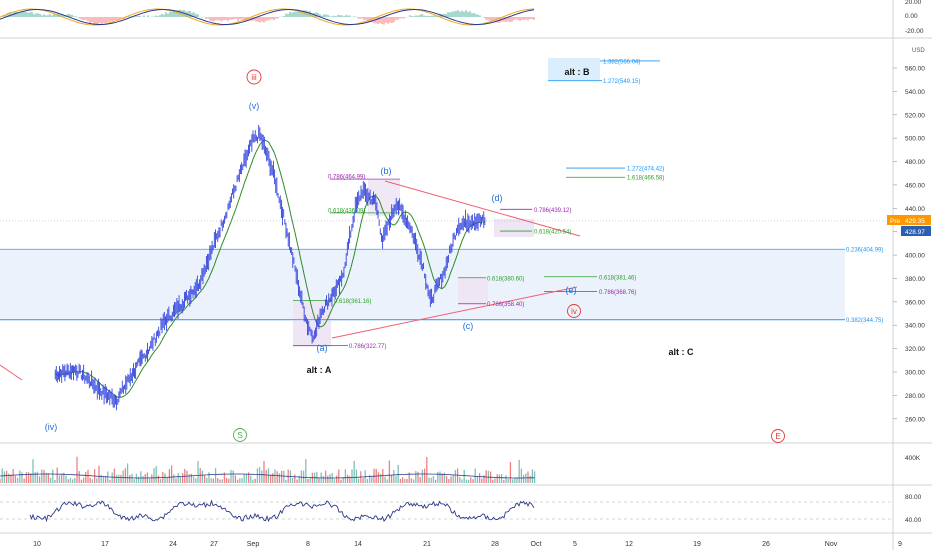 Image resolution: width=932 pixels, height=550 pixels. What do you see at coordinates (629, 544) in the screenshot?
I see `time-axis-tick: 12` at bounding box center [629, 544].